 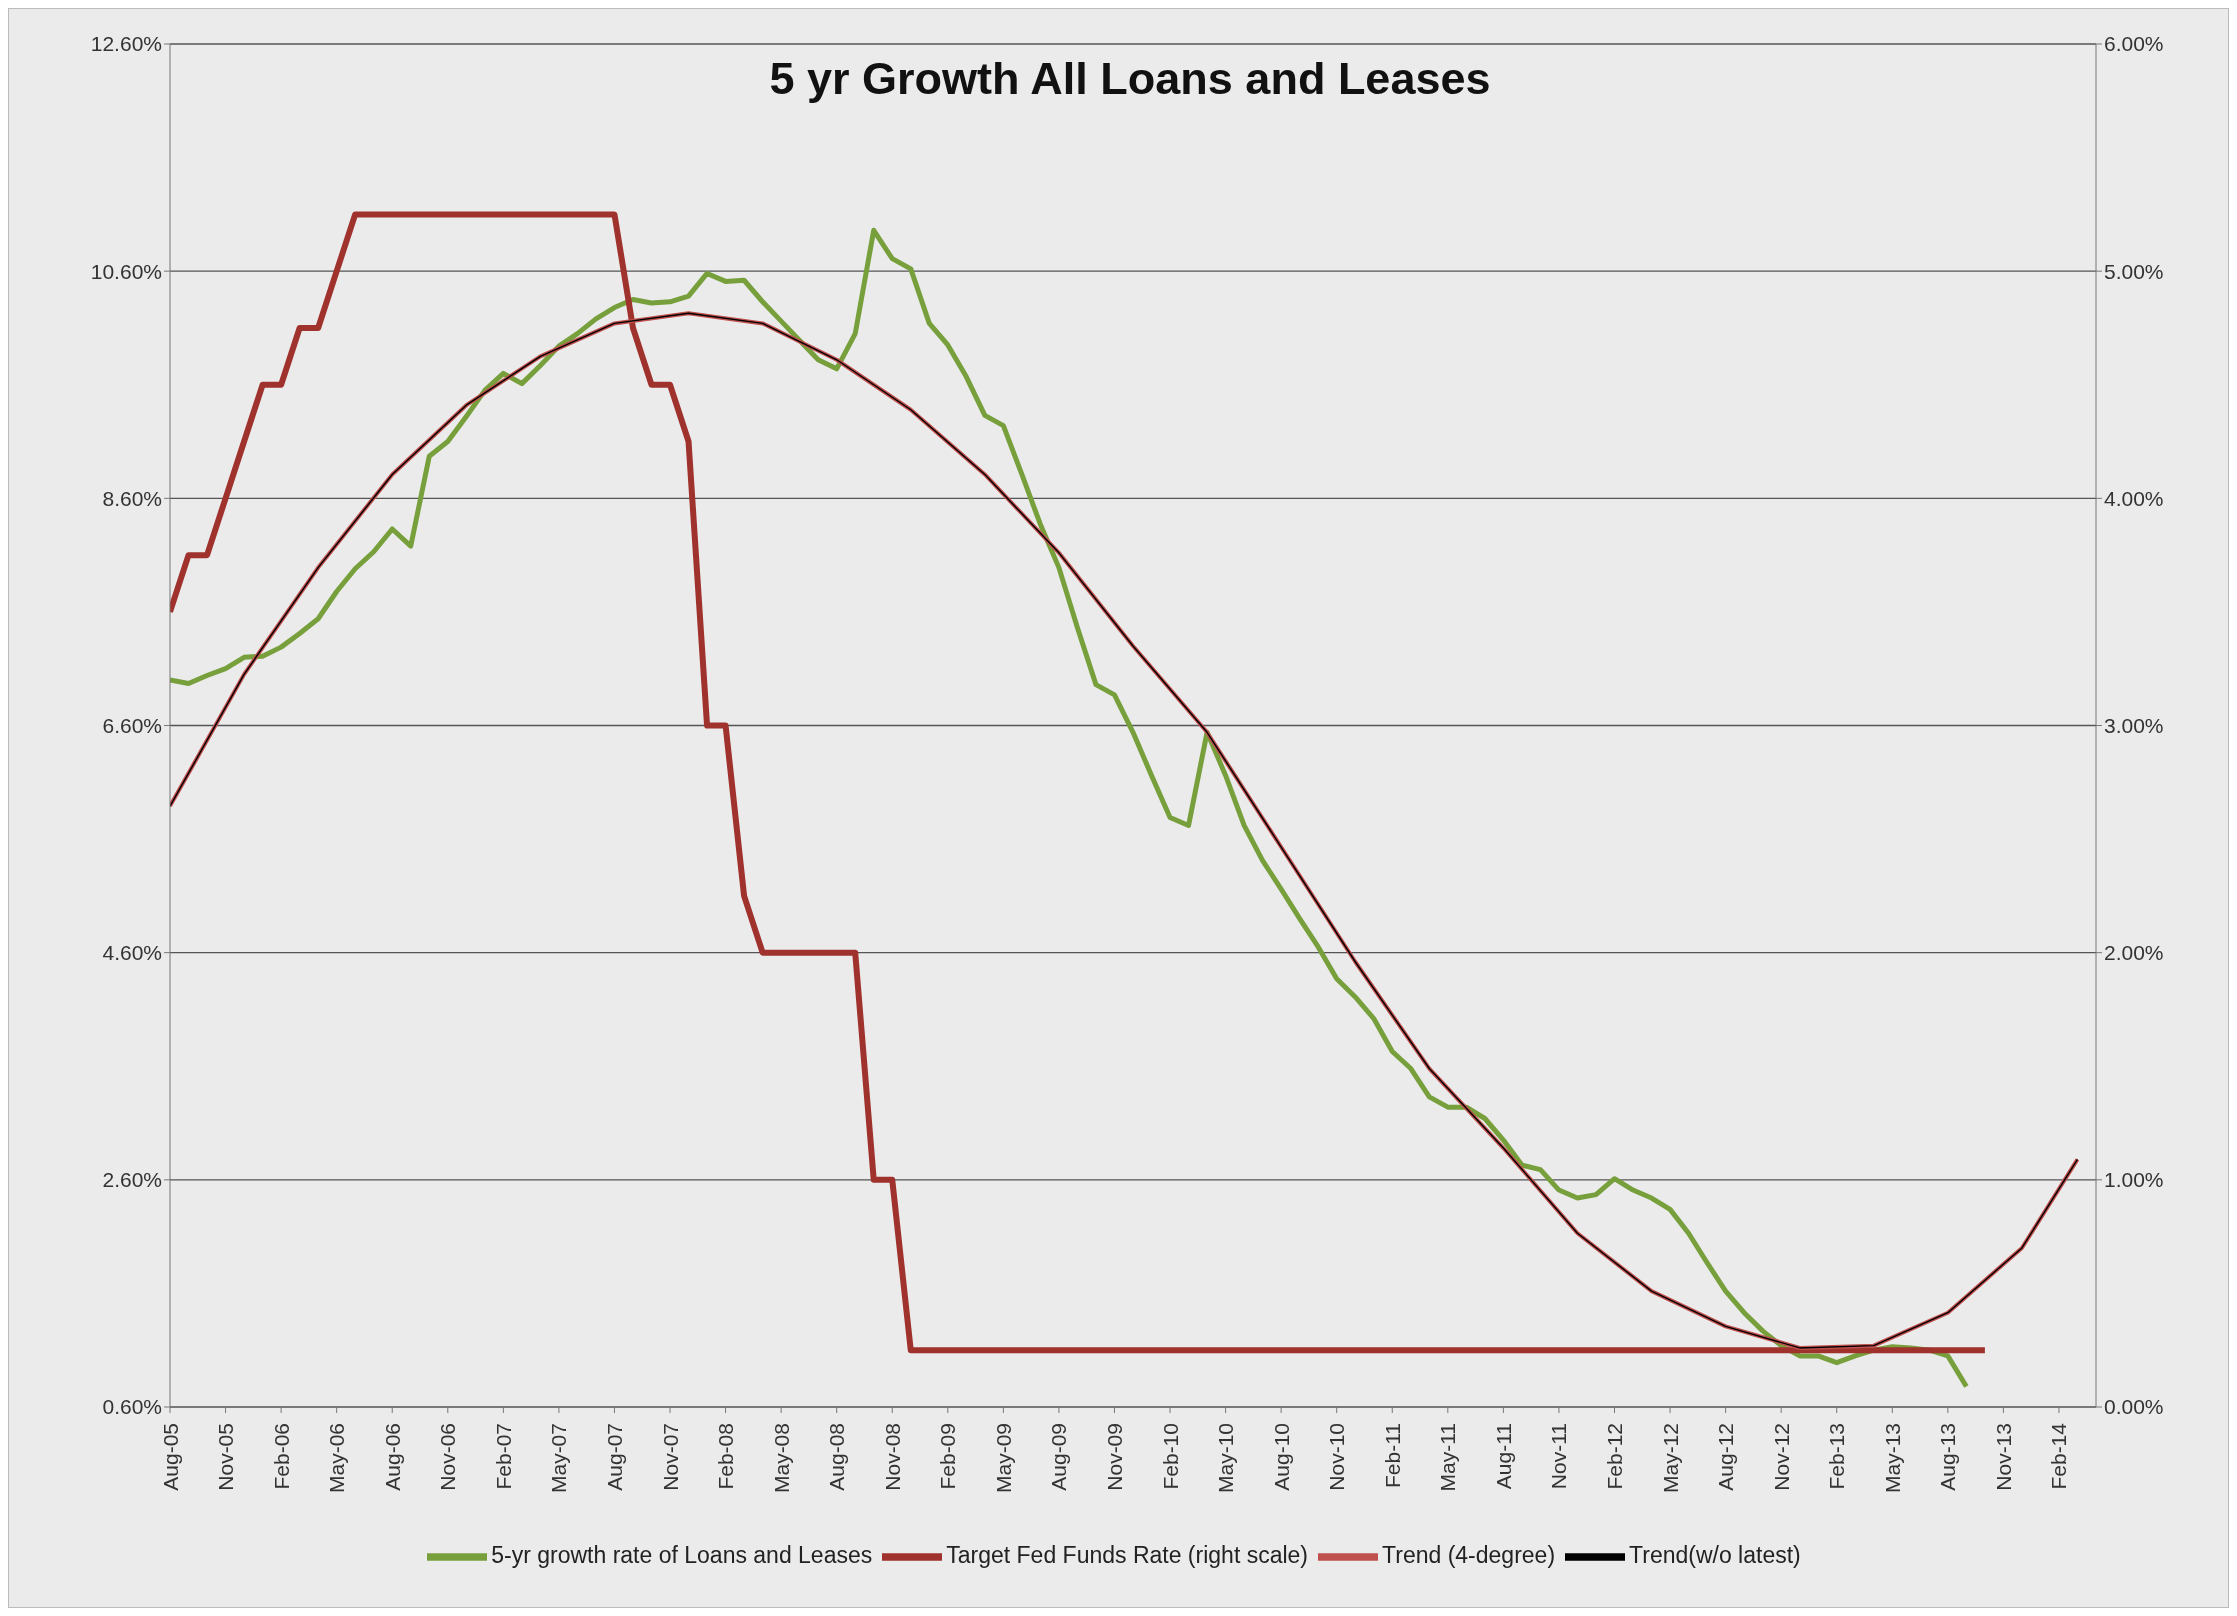 I want to click on x-tick-label: Nov-13, so click(x=2003, y=1457).